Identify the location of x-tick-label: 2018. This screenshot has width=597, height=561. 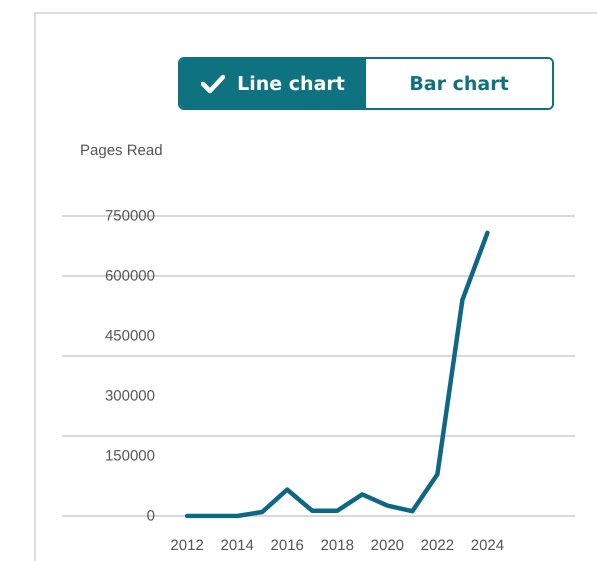
(337, 545).